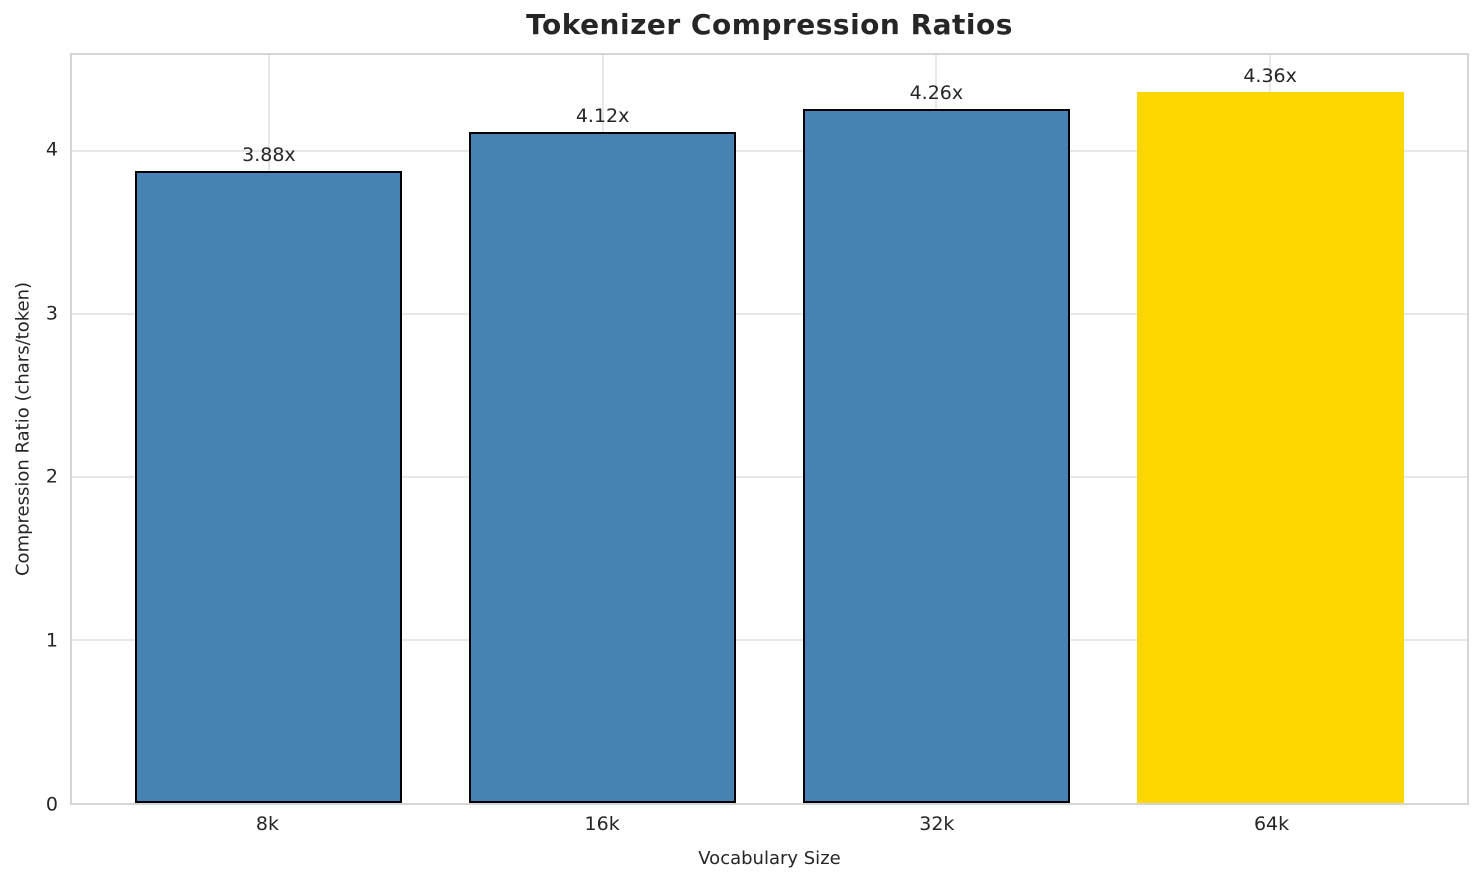 This screenshot has width=1483, height=885. Describe the element at coordinates (769, 827) in the screenshot. I see `x-tick-labels: 8k 16k 32k 64k` at that location.